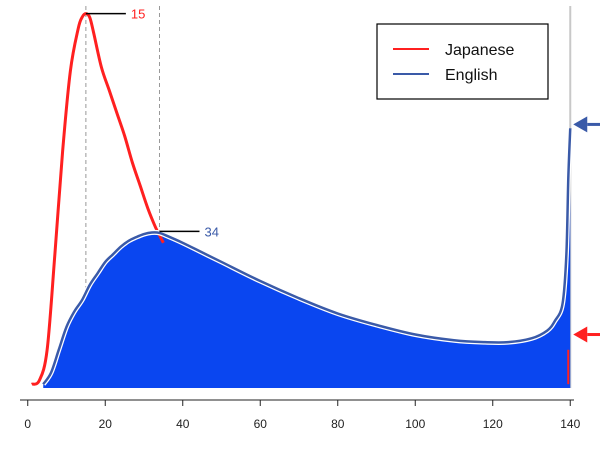 The height and width of the screenshot is (453, 600). I want to click on annotation-label-34: 34, so click(212, 231).